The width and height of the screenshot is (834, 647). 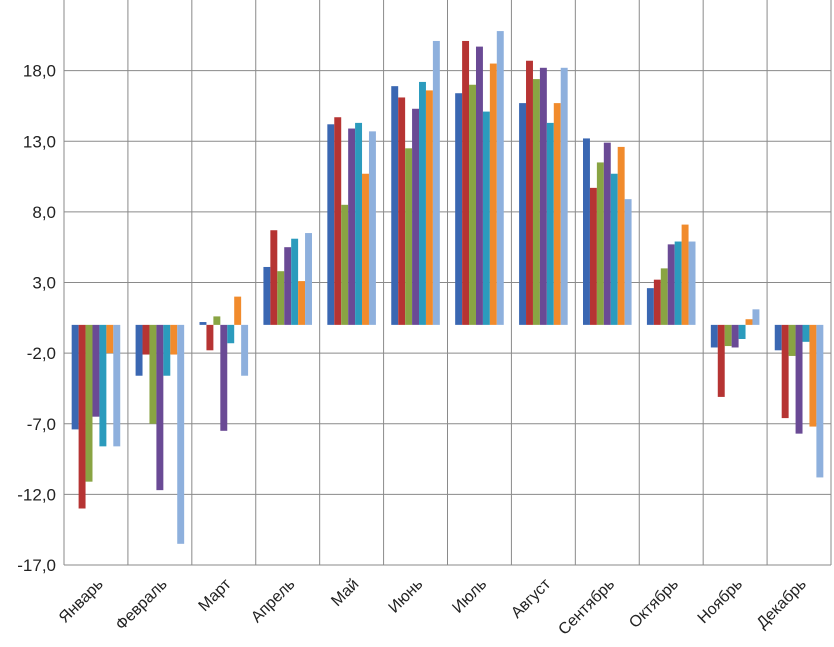 What do you see at coordinates (406, 596) in the screenshot?
I see `x-category-label: Июнь` at bounding box center [406, 596].